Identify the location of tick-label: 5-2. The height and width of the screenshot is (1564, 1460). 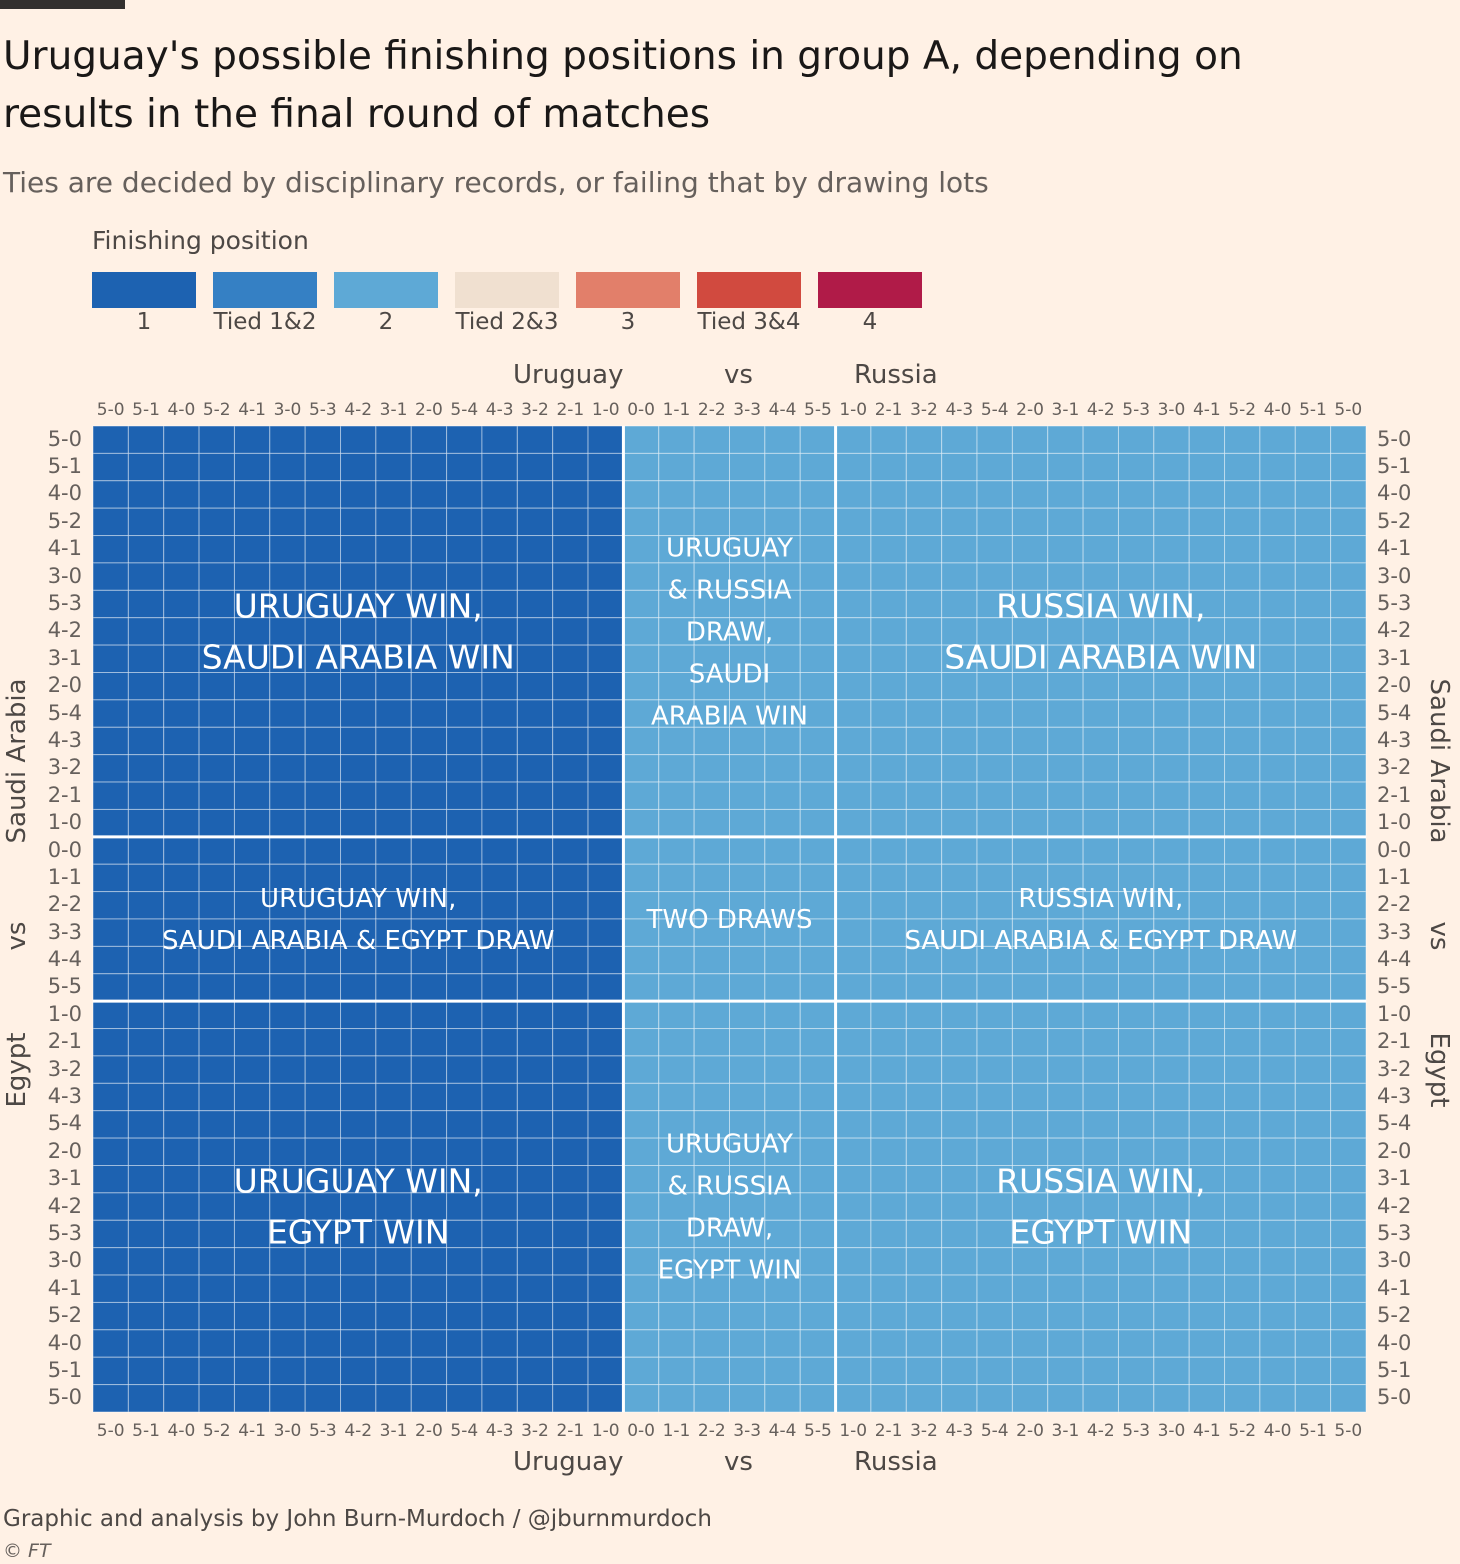
(64, 520).